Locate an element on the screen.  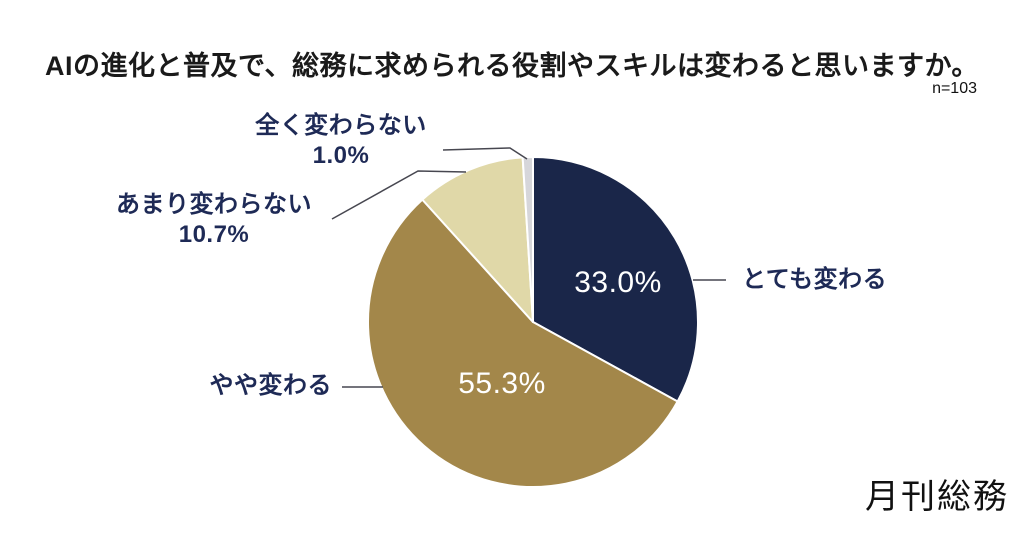
sample-size-label: n=103 is located at coordinates (954, 88).